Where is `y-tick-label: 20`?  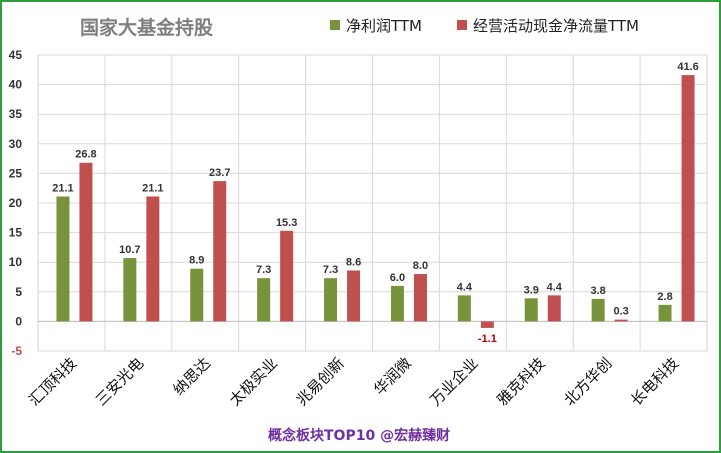
y-tick-label: 20 is located at coordinates (16, 203).